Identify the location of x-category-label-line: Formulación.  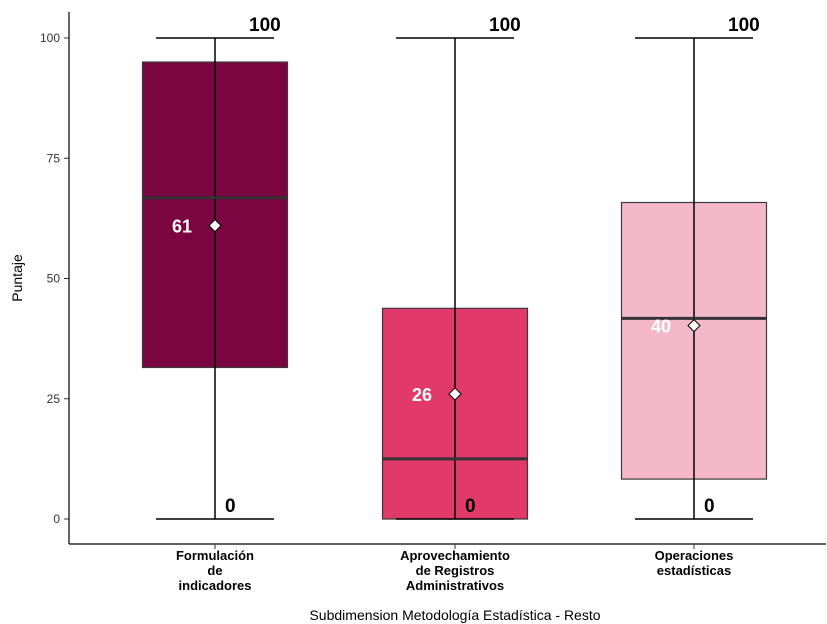
(215, 555).